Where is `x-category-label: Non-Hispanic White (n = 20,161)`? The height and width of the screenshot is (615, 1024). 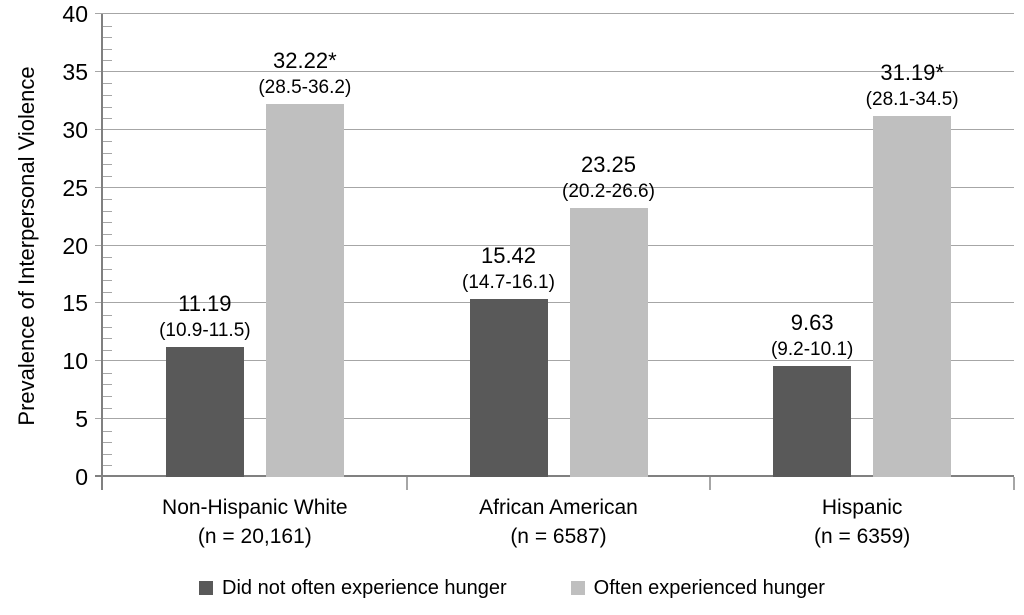
x-category-label: Non-Hispanic White (n = 20,161) is located at coordinates (255, 522).